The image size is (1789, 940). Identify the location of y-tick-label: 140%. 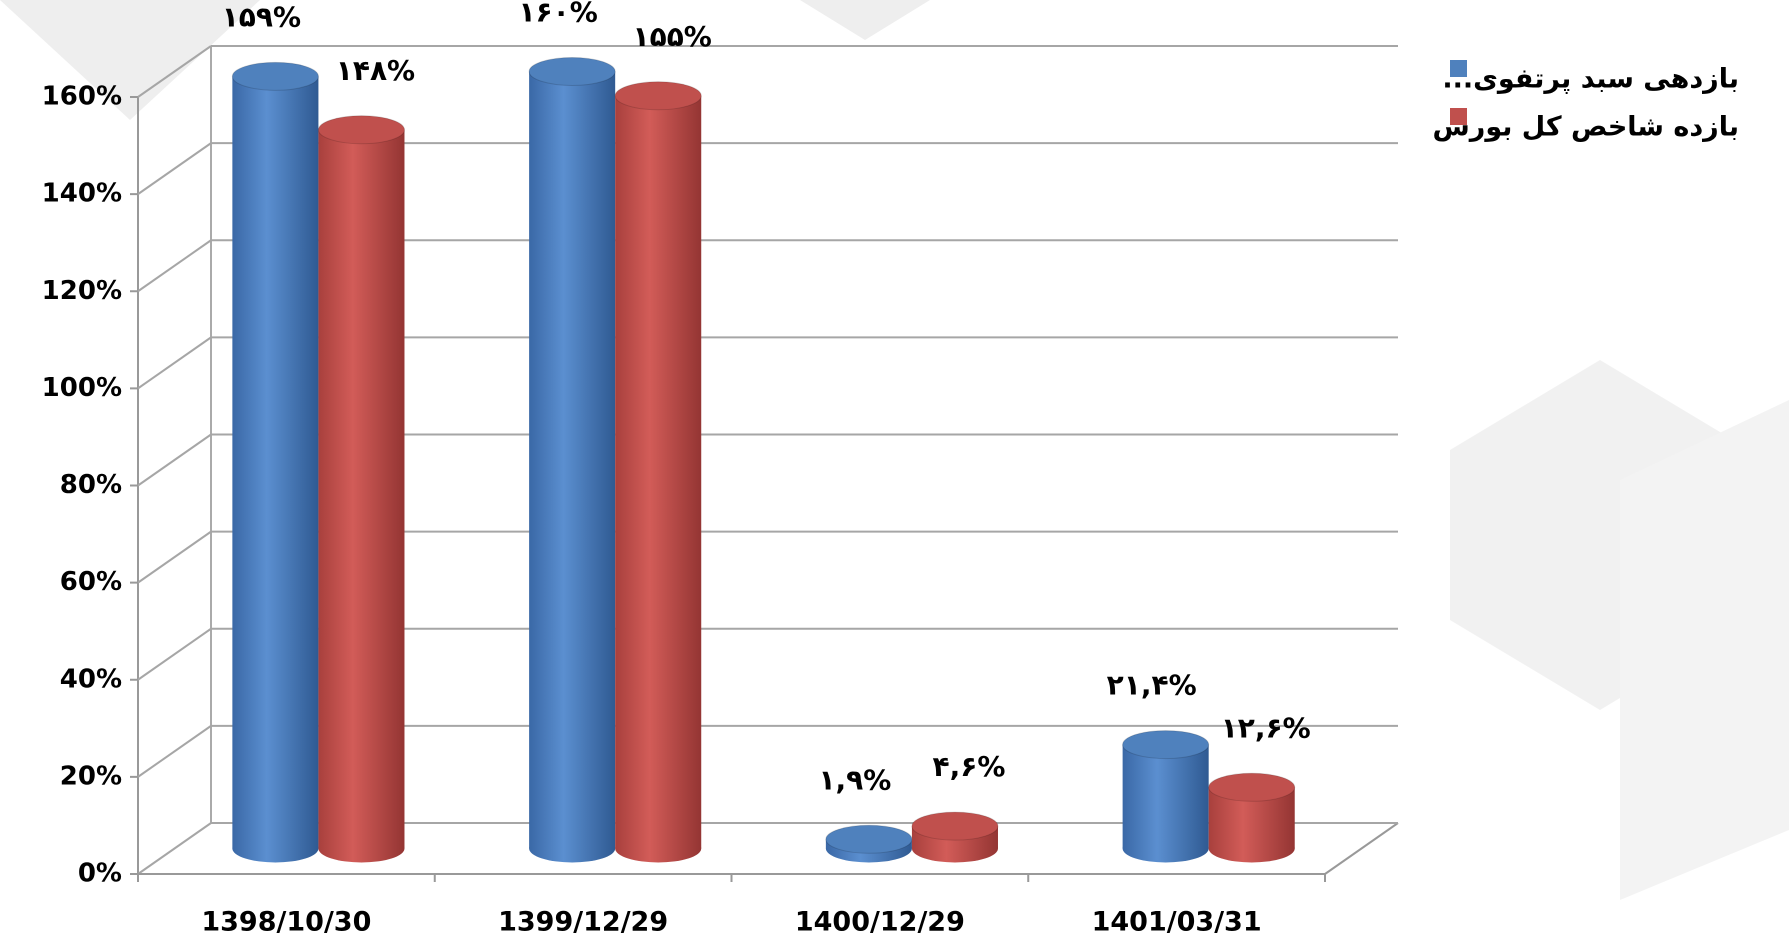
(82, 194).